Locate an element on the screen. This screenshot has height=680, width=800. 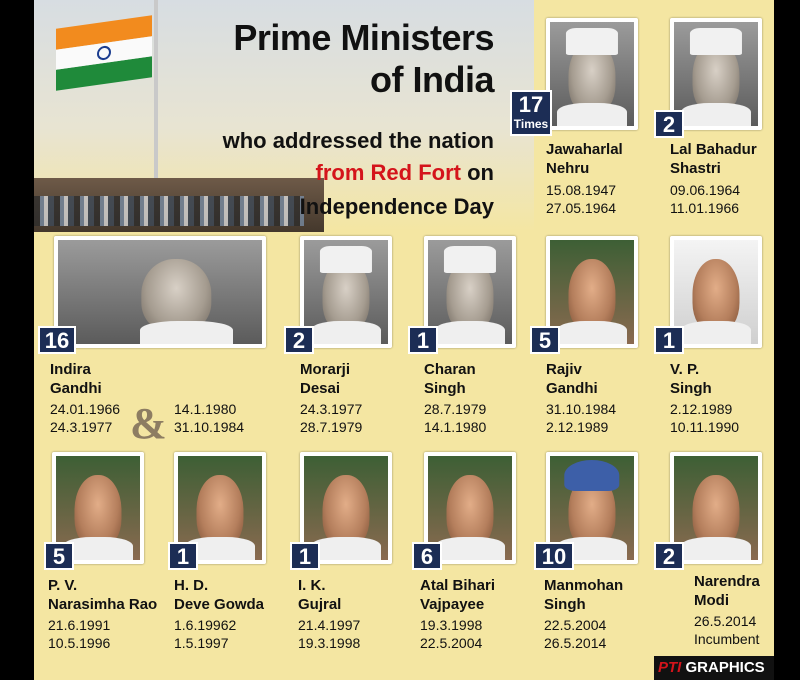
pti-graphics-credit: PTI GRAPHICS is located at coordinates (714, 668).